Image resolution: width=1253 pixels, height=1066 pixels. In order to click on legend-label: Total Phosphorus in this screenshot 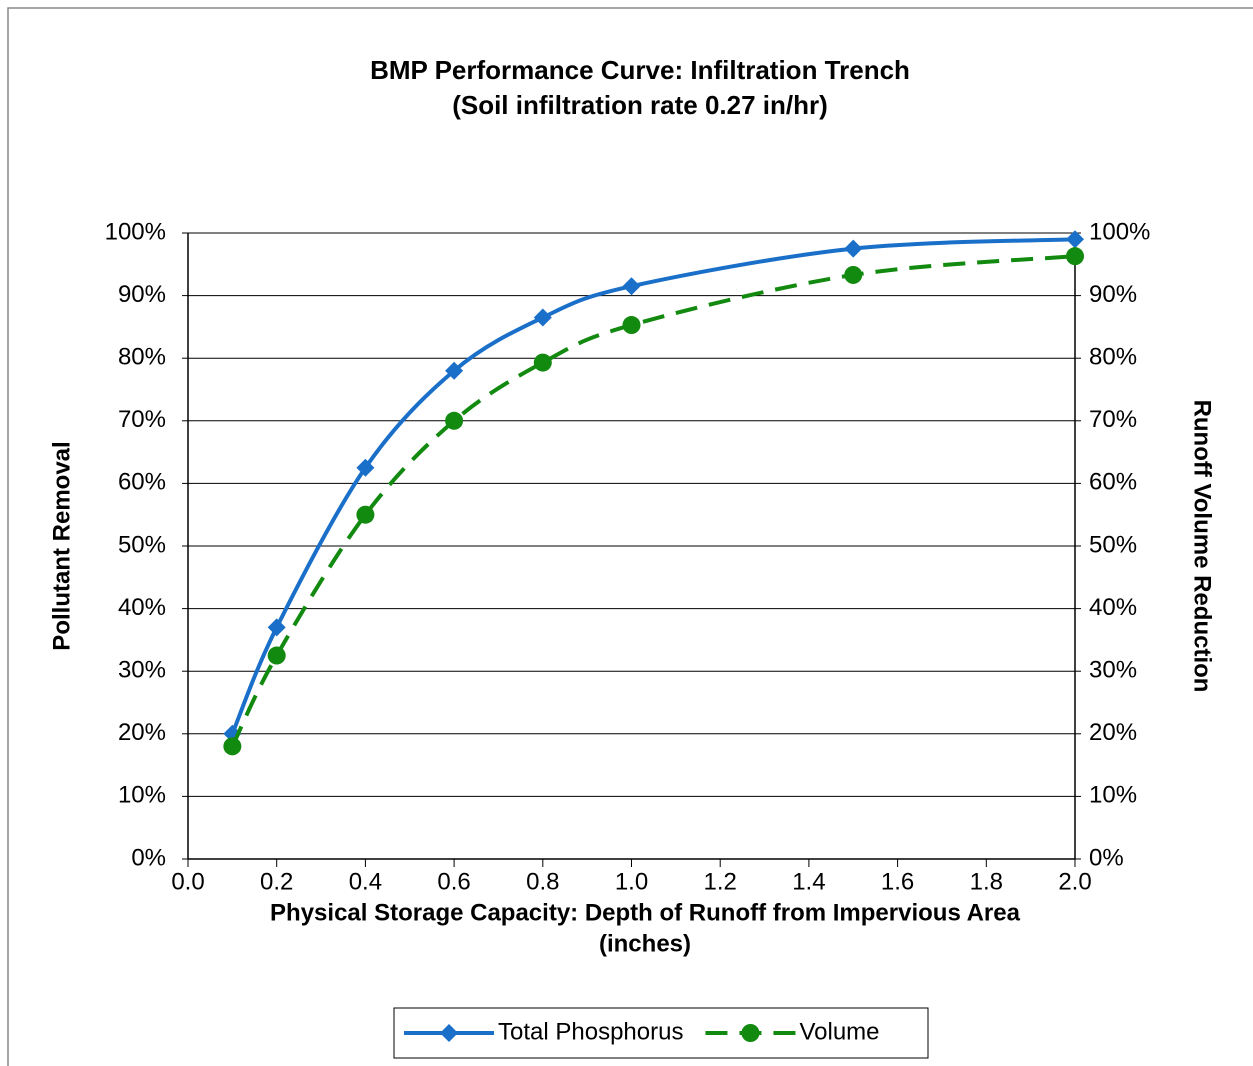, I will do `click(590, 1031)`.